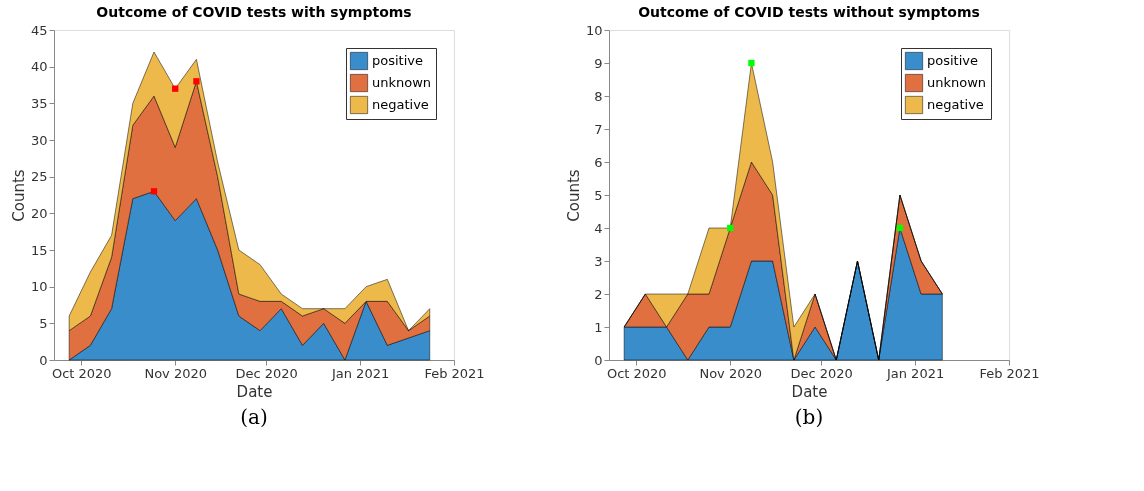 The image size is (1144, 491). What do you see at coordinates (39, 67) in the screenshot?
I see `y-tick-label: 40` at bounding box center [39, 67].